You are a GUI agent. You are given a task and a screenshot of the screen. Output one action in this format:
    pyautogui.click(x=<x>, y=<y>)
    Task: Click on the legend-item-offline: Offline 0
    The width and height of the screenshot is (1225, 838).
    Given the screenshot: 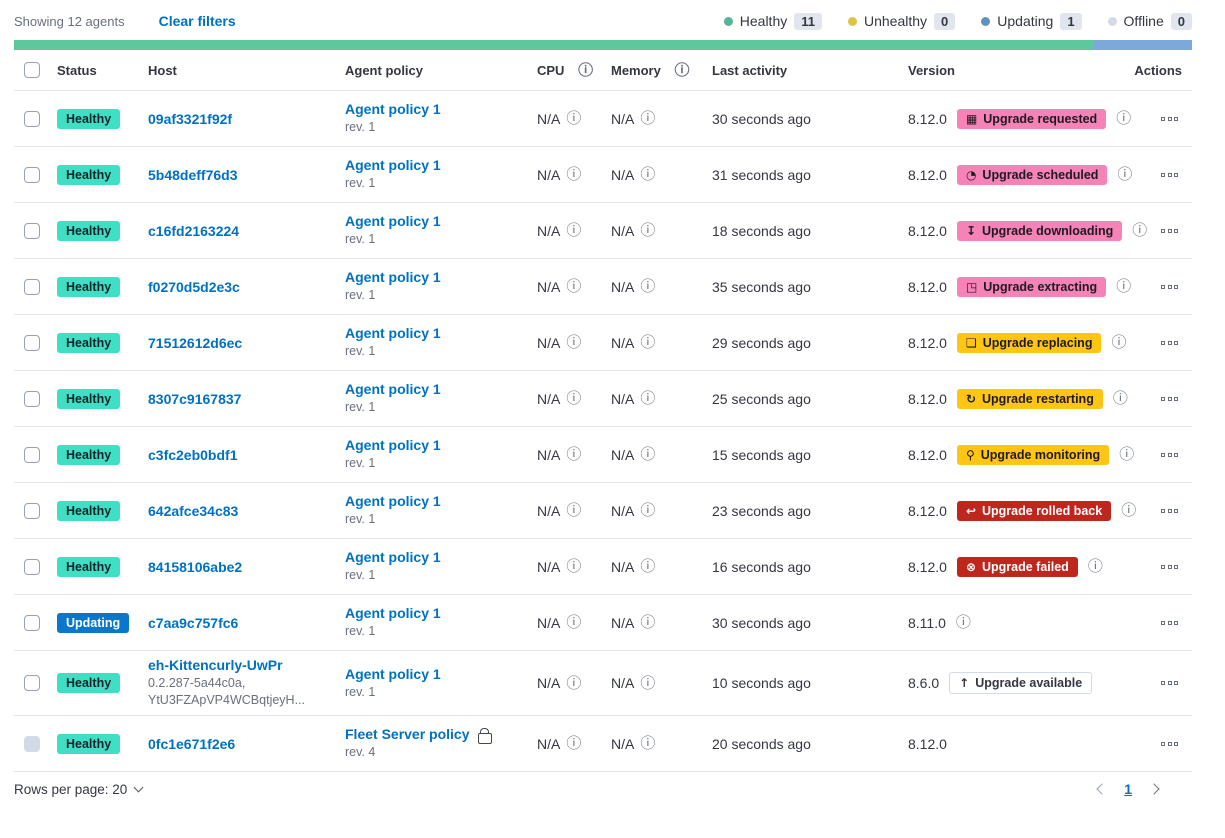 What is the action you would take?
    pyautogui.click(x=1149, y=21)
    